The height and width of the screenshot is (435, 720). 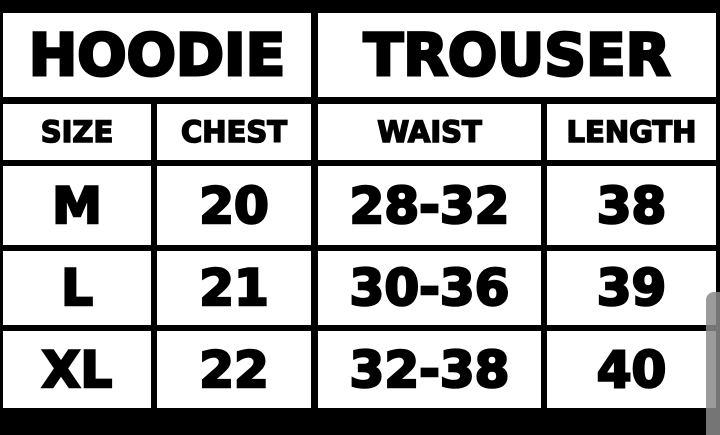 What do you see at coordinates (429, 132) in the screenshot?
I see `column-header-waist: WAIST` at bounding box center [429, 132].